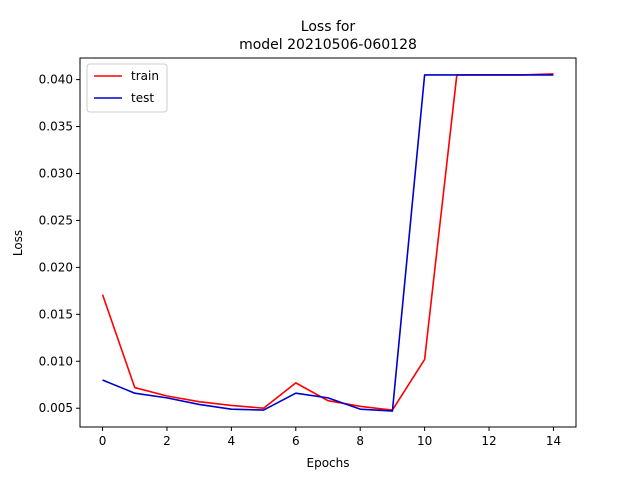 Image resolution: width=640 pixels, height=480 pixels. I want to click on y-tick-label: 0.040, so click(56, 80).